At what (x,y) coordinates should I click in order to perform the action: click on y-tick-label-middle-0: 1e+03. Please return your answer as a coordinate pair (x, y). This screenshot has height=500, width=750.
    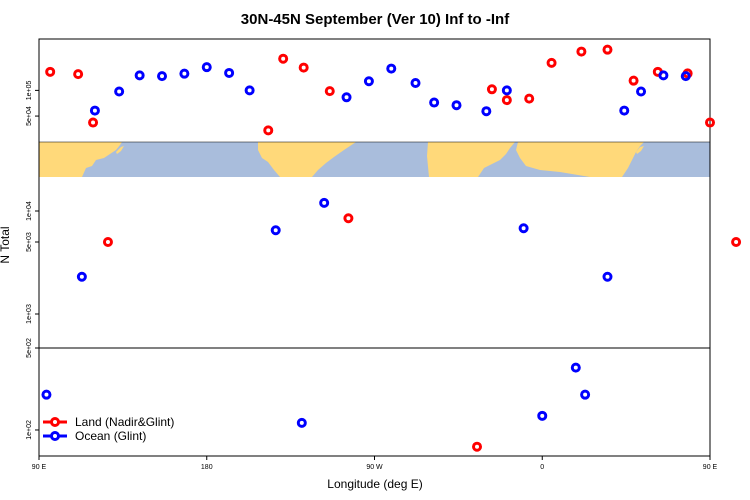
    Looking at the image, I should click on (29, 314).